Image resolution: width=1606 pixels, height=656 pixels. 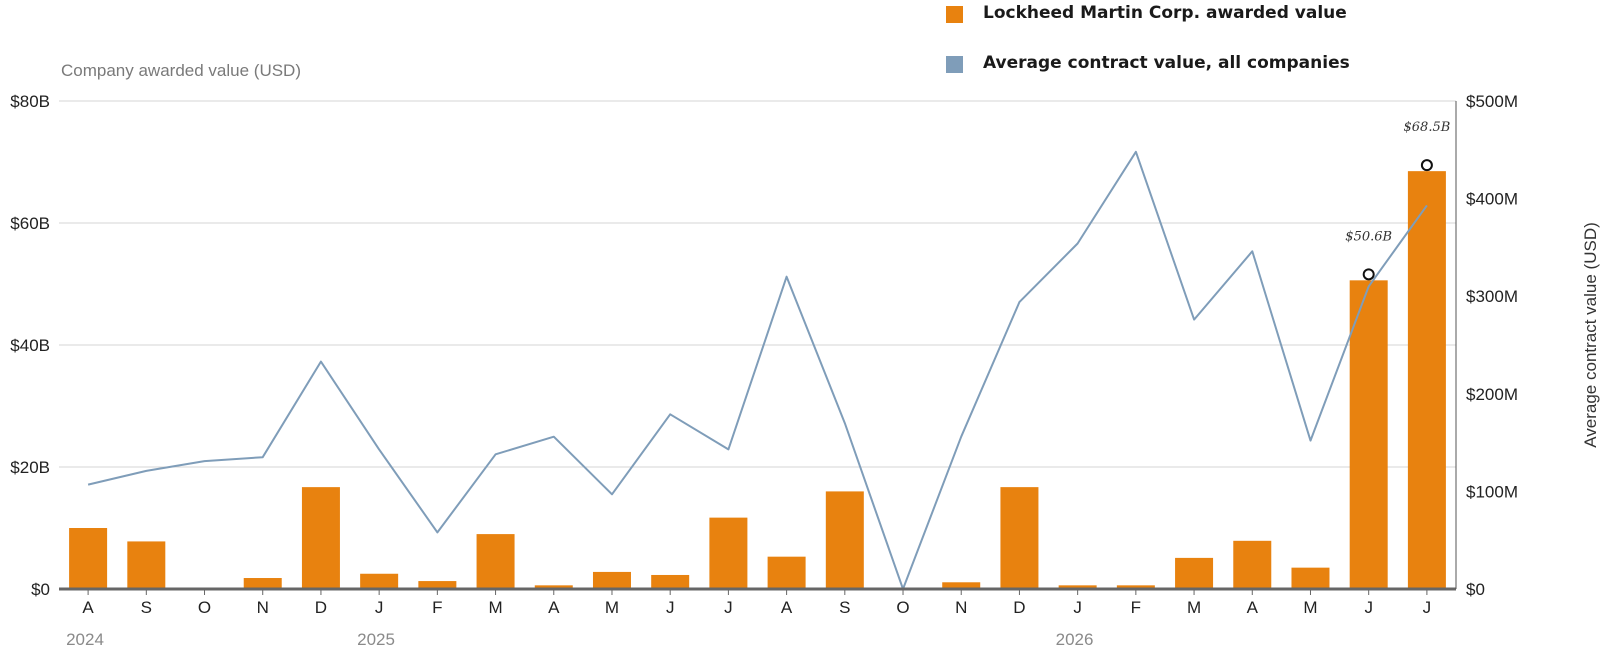 What do you see at coordinates (85, 639) in the screenshot?
I see `year-label: 2024` at bounding box center [85, 639].